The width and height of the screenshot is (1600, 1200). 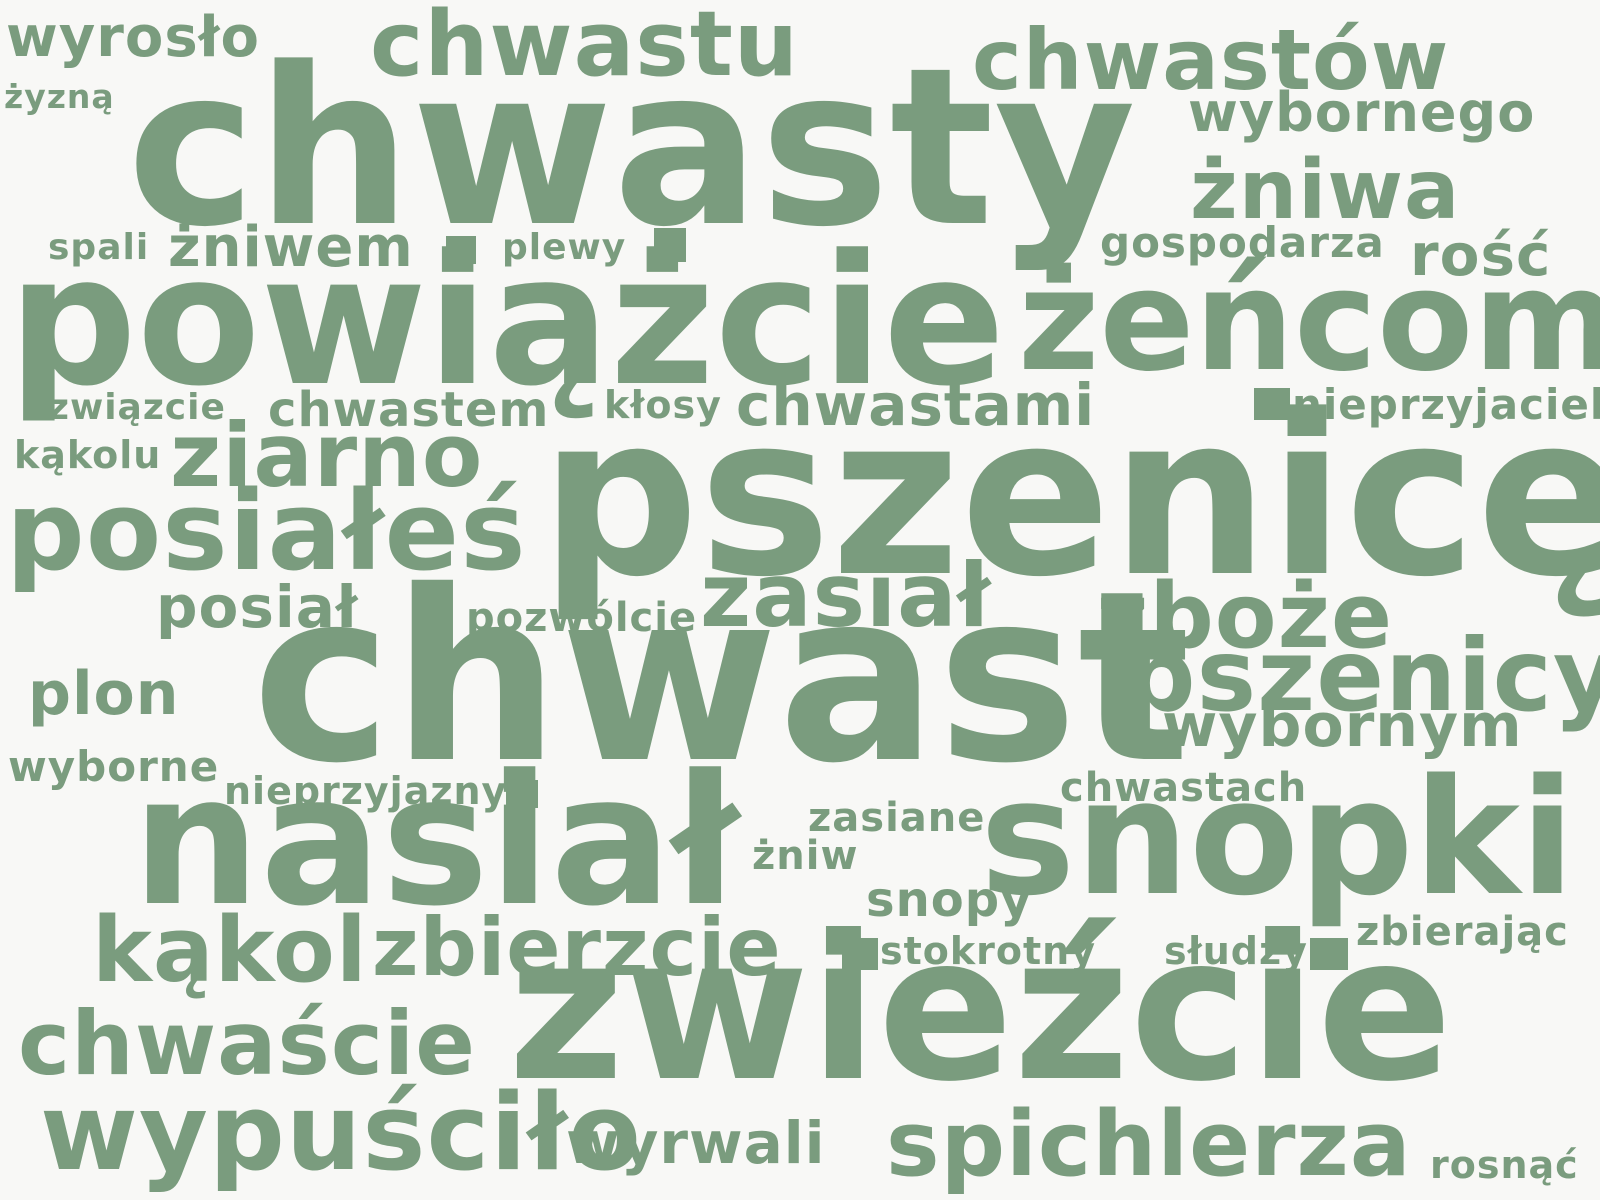 I want to click on word-zyzna: żyzną, so click(x=59, y=96).